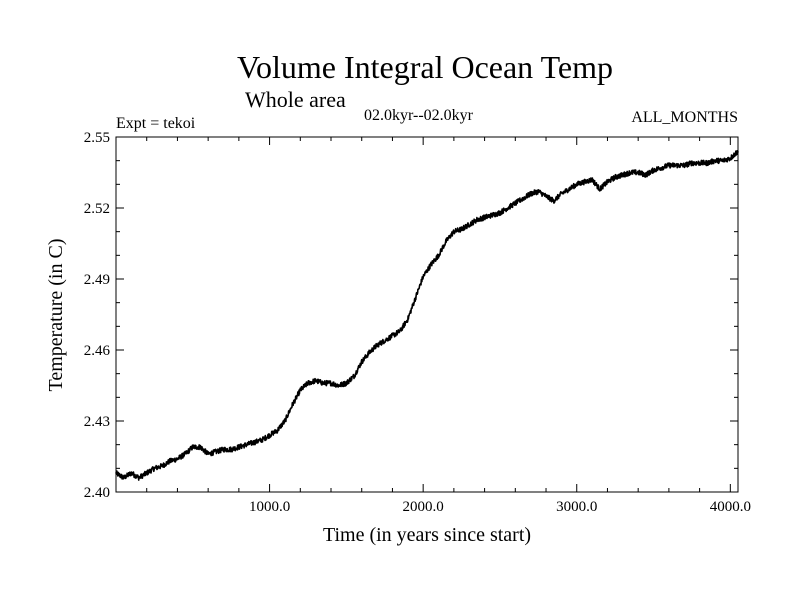  I want to click on x-tick-label: 2000.0, so click(423, 507).